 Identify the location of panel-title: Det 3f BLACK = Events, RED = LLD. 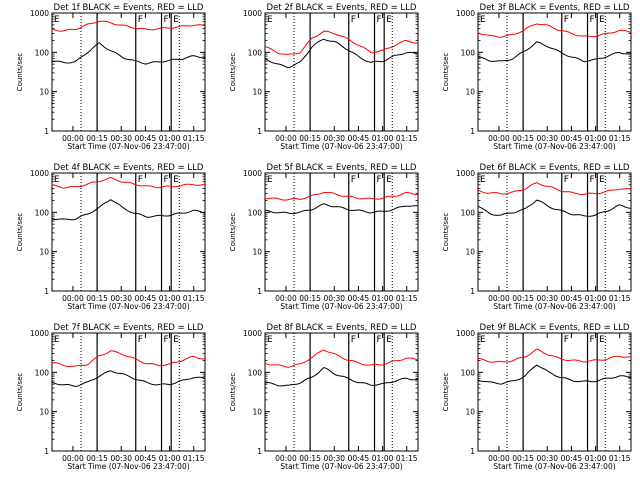
(555, 8).